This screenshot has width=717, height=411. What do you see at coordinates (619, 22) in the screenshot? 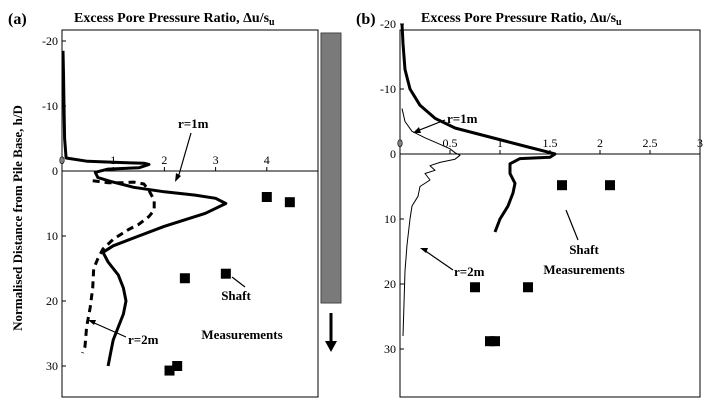
I see `panel-b-title-sub: u` at bounding box center [619, 22].